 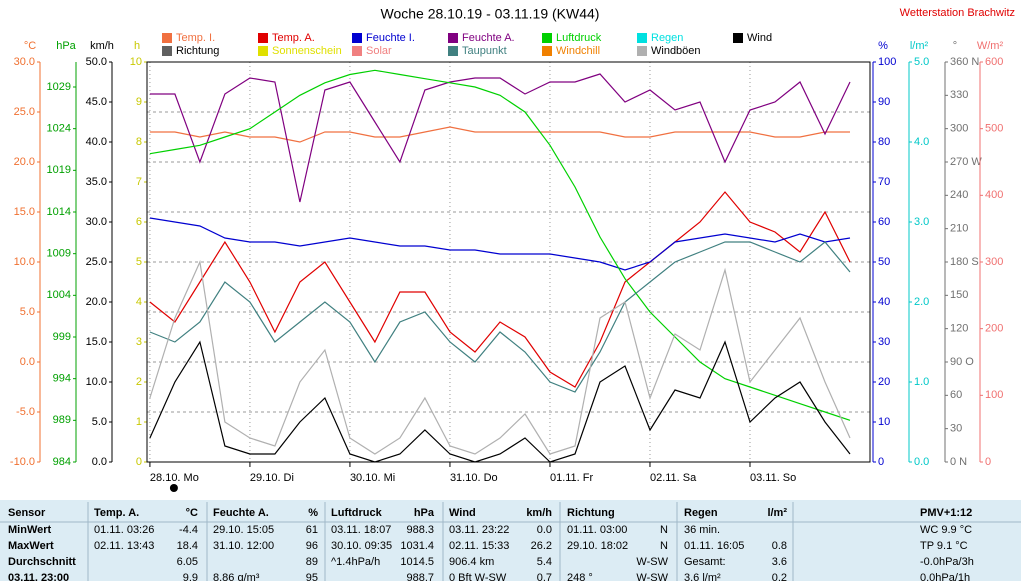 I want to click on y-tick-label: 35.0, so click(x=96, y=182).